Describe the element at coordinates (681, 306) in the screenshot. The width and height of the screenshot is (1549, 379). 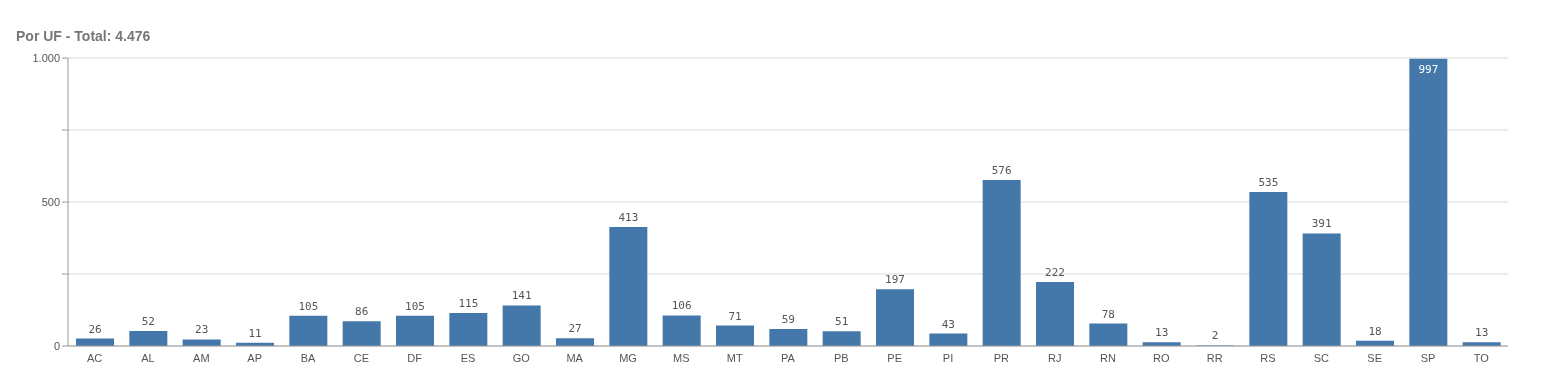
I see `data-label: 106` at that location.